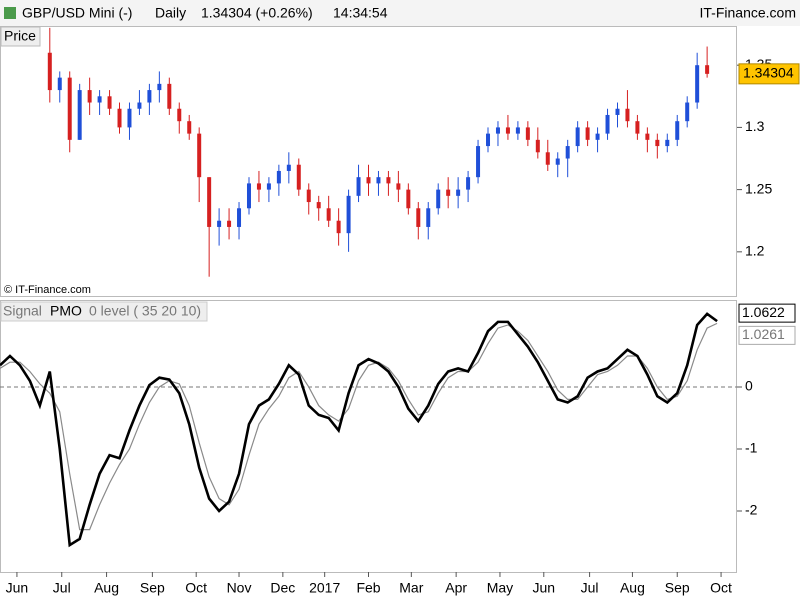  What do you see at coordinates (10, 13) in the screenshot?
I see `app-icon` at bounding box center [10, 13].